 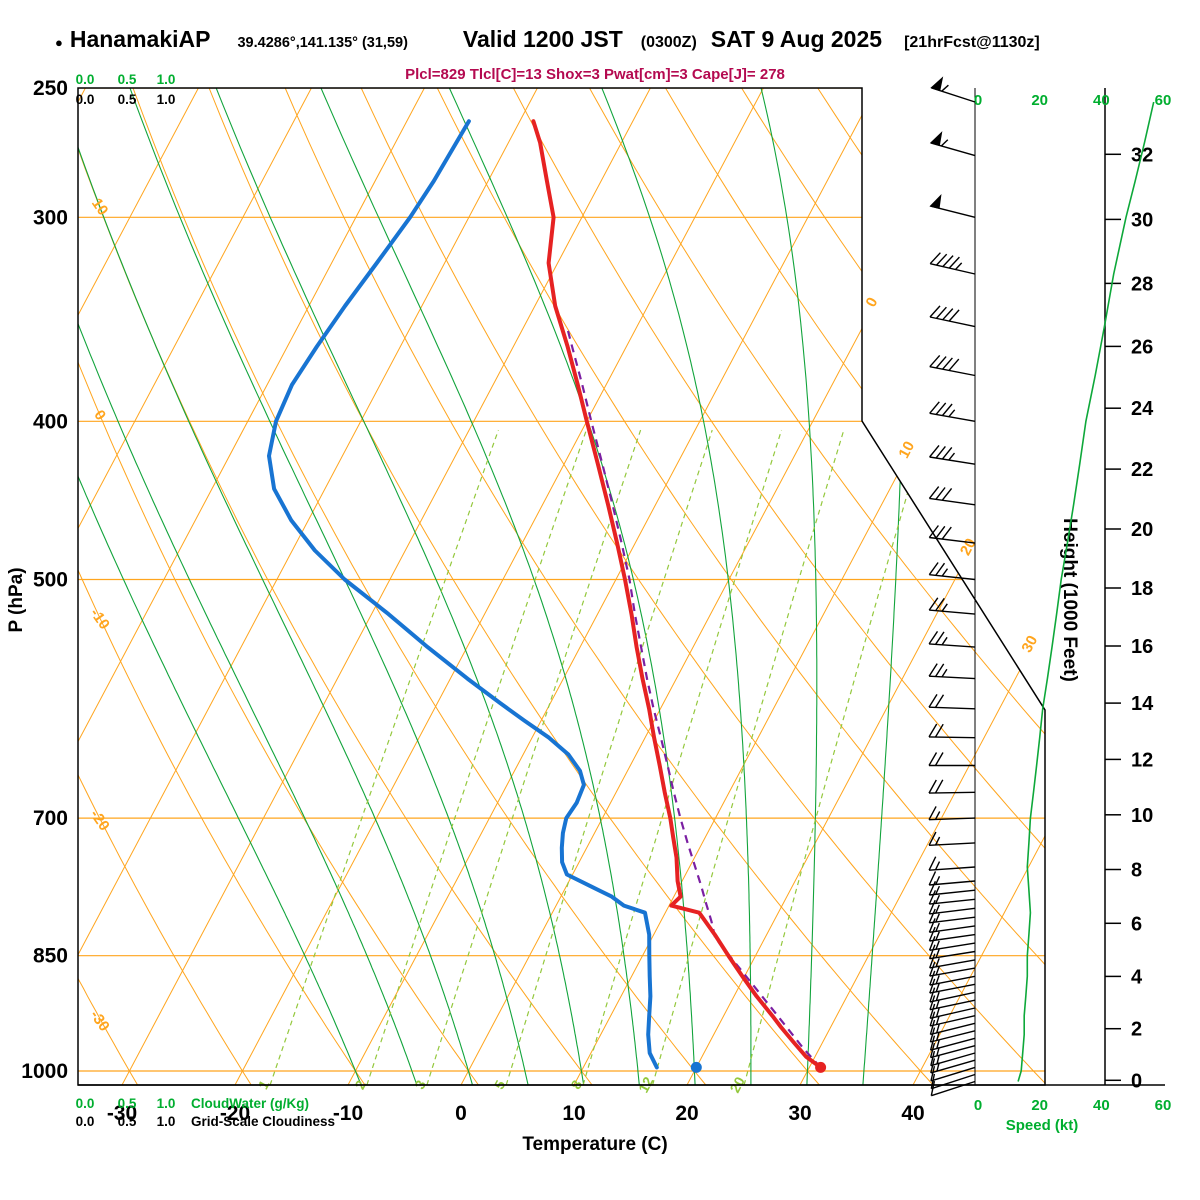 What do you see at coordinates (972, 42) in the screenshot?
I see `forecast-hour: [21hrFcst@1130z]` at bounding box center [972, 42].